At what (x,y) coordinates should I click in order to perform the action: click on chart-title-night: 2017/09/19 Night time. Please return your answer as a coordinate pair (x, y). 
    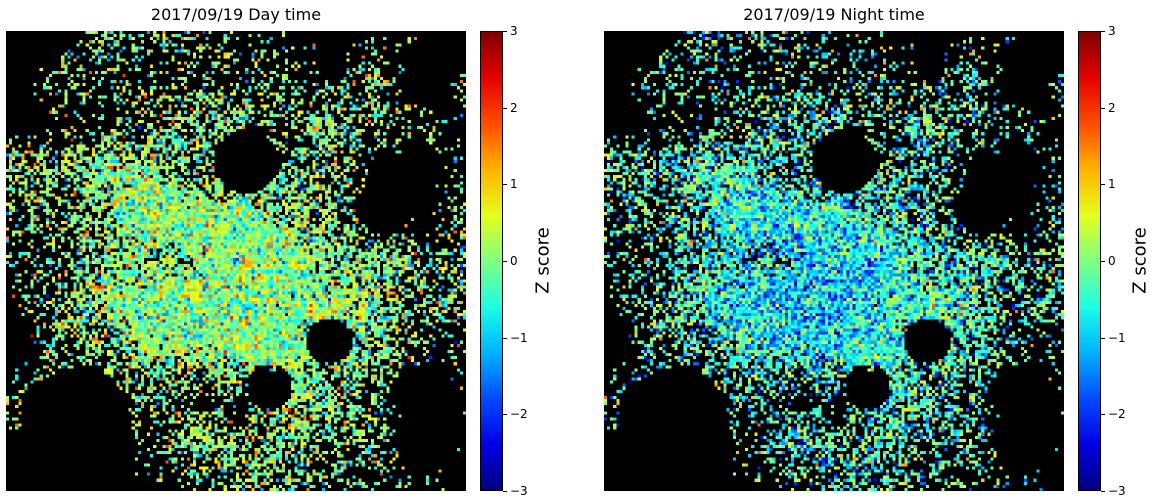
    Looking at the image, I should click on (834, 14).